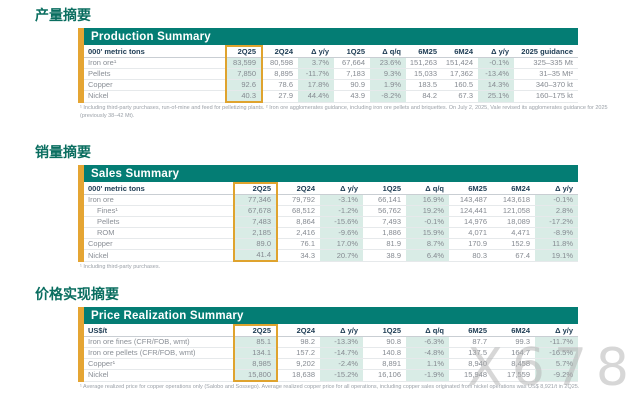 The image size is (640, 400). I want to click on value-cell: 151,424, so click(460, 63).